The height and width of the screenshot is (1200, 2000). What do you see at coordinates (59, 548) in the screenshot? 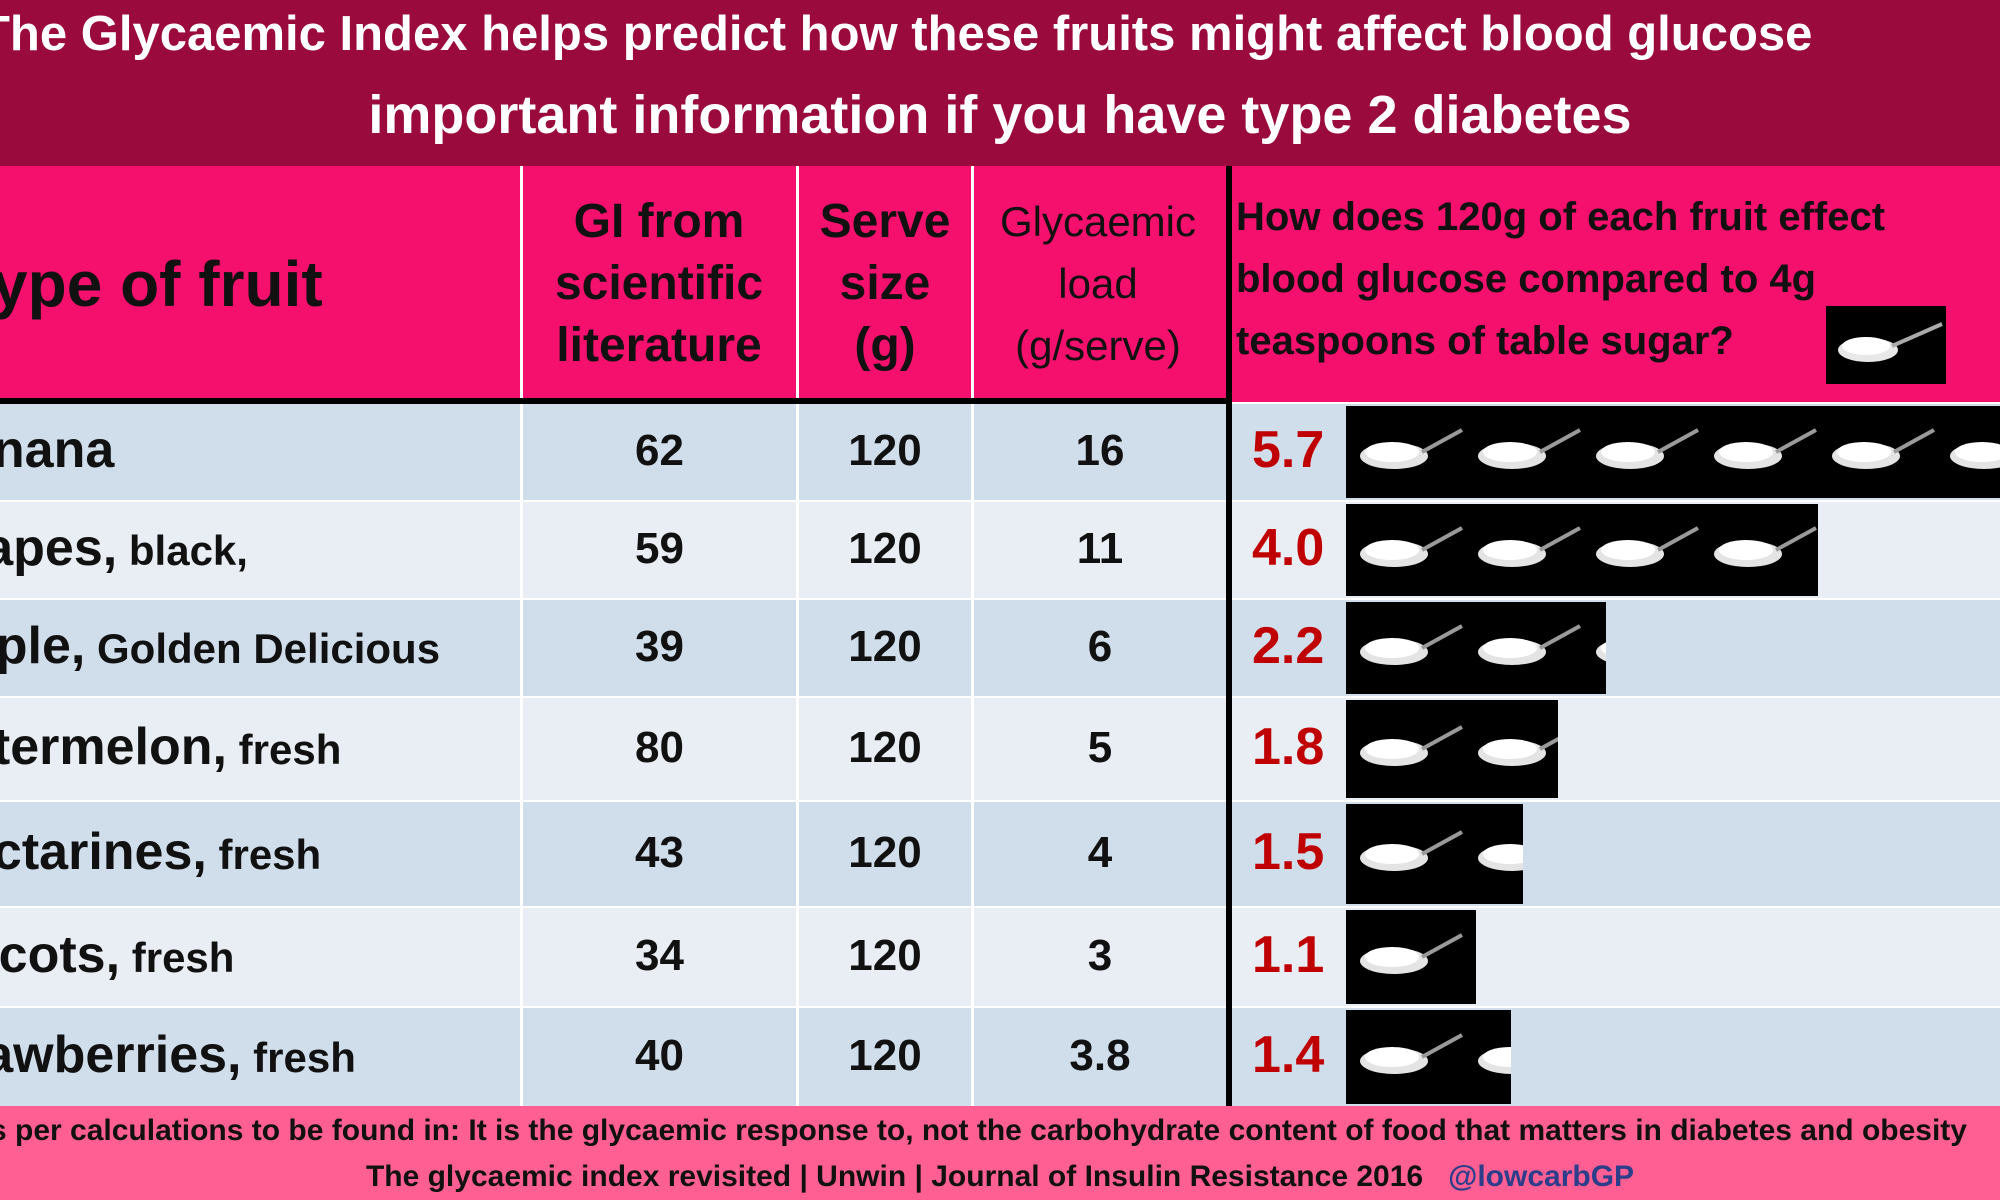
I see `fruit-label: rapes,` at bounding box center [59, 548].